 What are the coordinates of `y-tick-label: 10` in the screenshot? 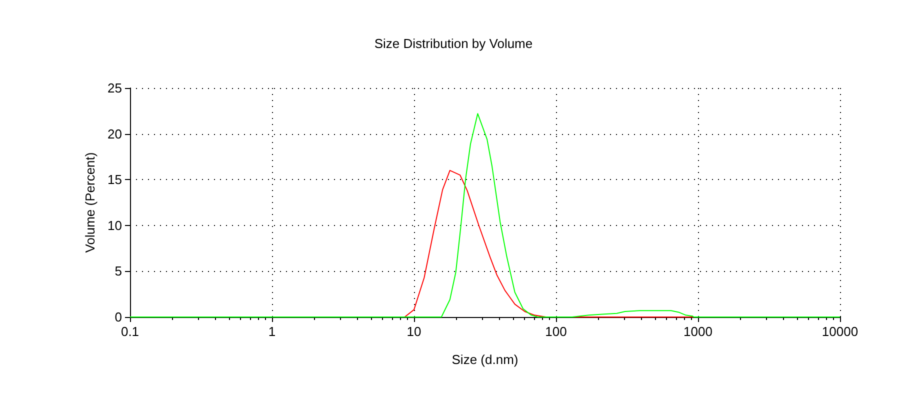 It's located at (115, 225).